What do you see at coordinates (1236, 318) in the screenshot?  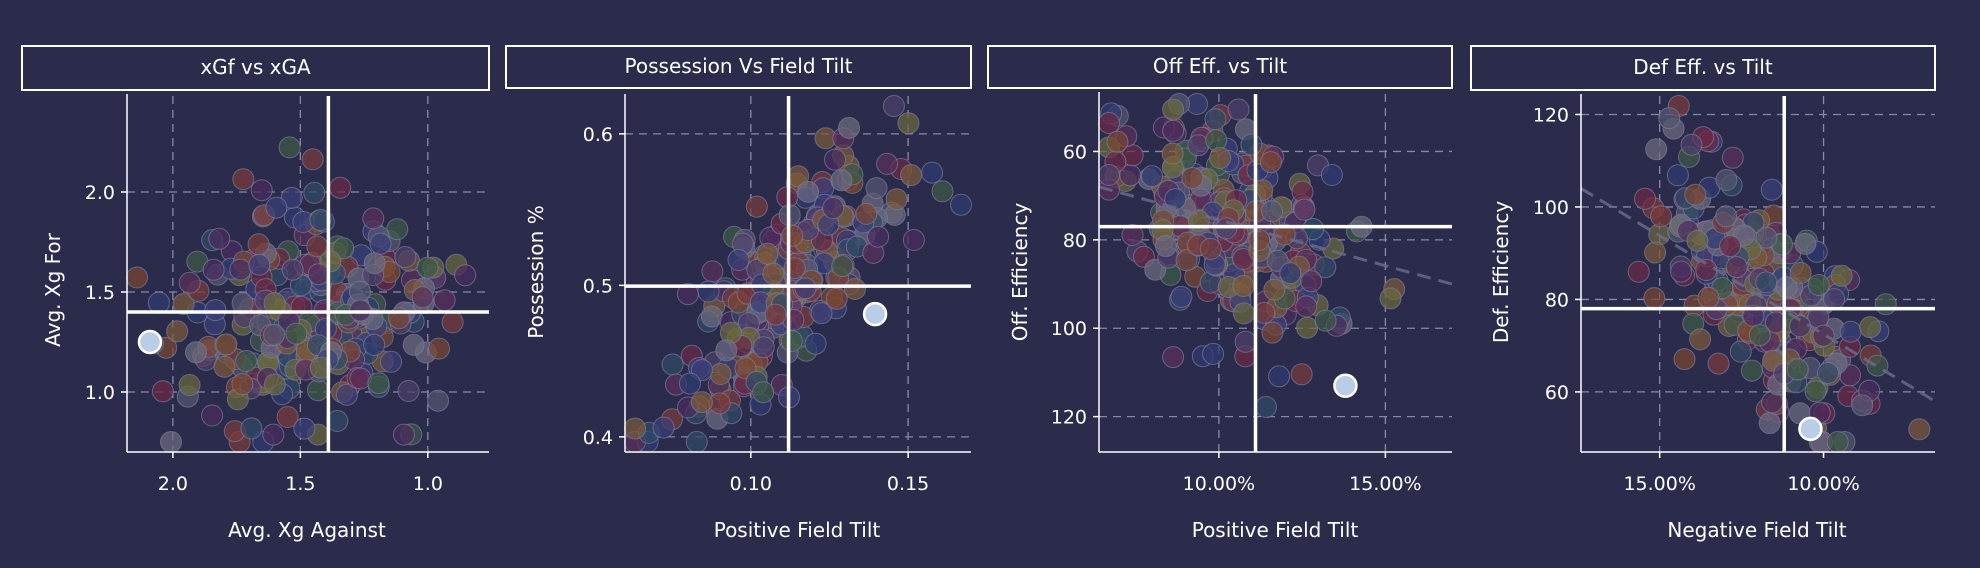 I see `ticks-layer: 10.00% 15.00% 60 80 100 120` at bounding box center [1236, 318].